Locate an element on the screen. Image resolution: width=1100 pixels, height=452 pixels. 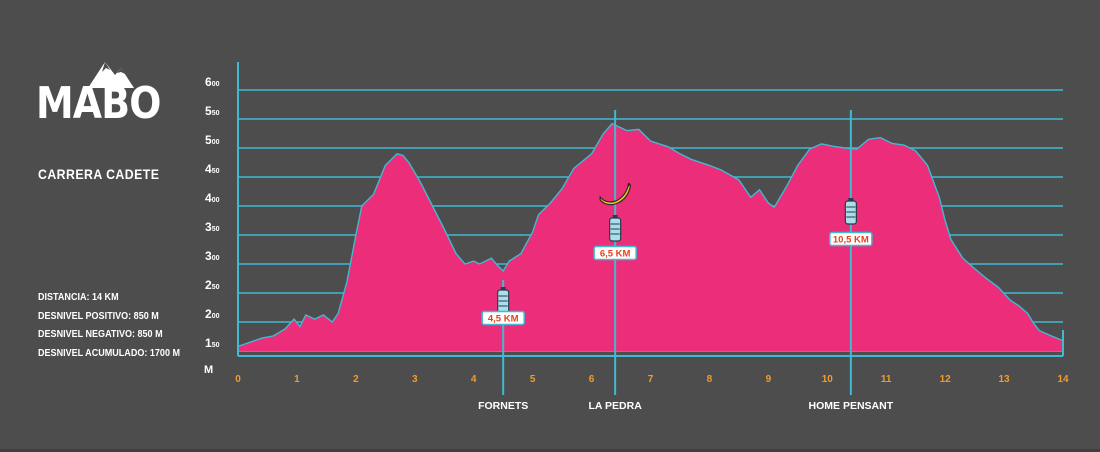
stat-elevation-loss: DESNIVEL NEGATIVO: 850 M is located at coordinates (100, 334).